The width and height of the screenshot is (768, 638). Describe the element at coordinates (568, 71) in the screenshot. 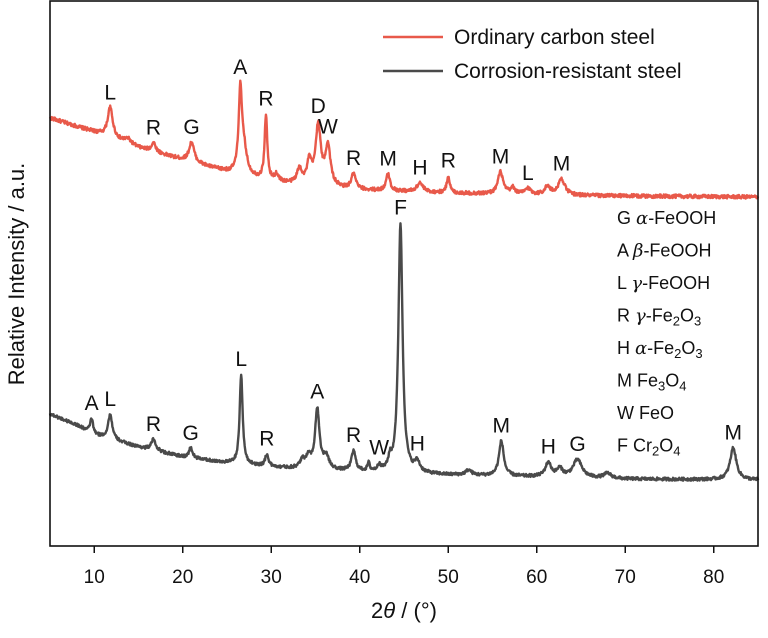

I see `legend-entry: Corrosion-resistant steel` at that location.